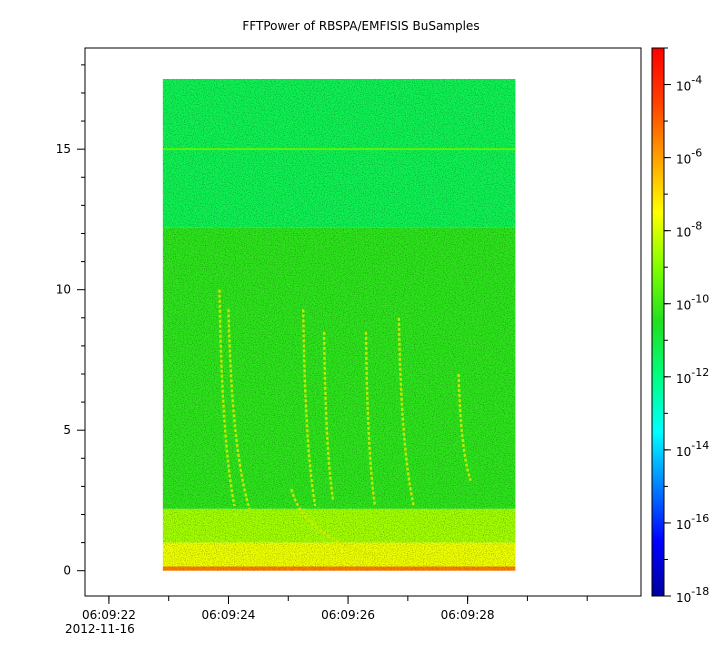  I want to click on colorbar-tick-label: 10⁻¹⁰, so click(692, 303).